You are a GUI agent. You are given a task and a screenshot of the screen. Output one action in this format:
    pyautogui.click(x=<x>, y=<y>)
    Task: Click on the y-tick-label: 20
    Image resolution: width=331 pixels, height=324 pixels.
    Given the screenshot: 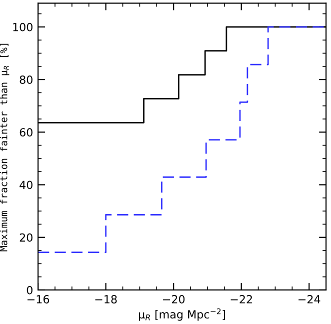 What is the action you would take?
    pyautogui.click(x=26, y=237)
    